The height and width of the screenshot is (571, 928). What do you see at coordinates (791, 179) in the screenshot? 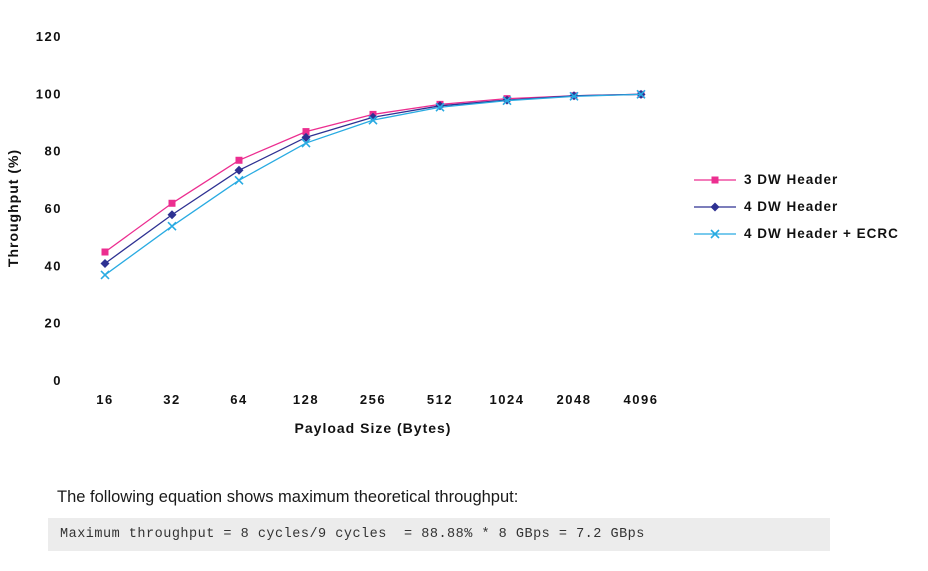
I see `legend-label: 3 DW Header` at bounding box center [791, 179].